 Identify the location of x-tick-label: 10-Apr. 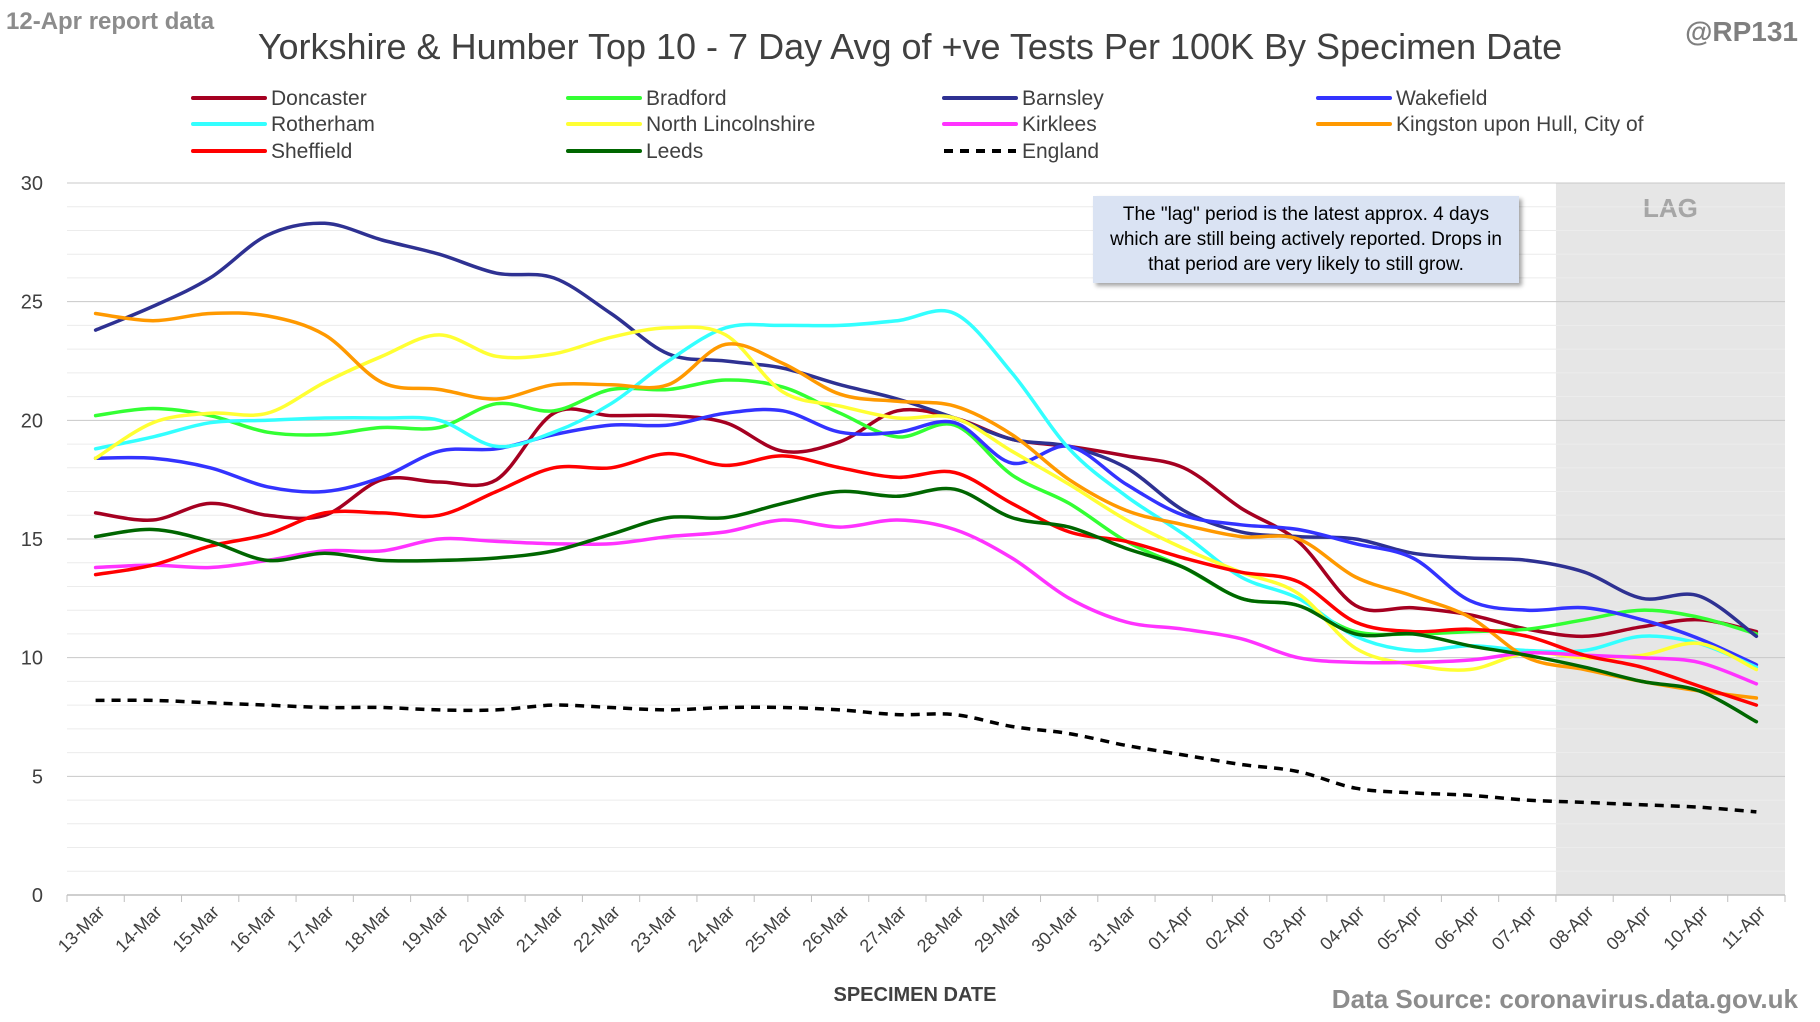
(1686, 928).